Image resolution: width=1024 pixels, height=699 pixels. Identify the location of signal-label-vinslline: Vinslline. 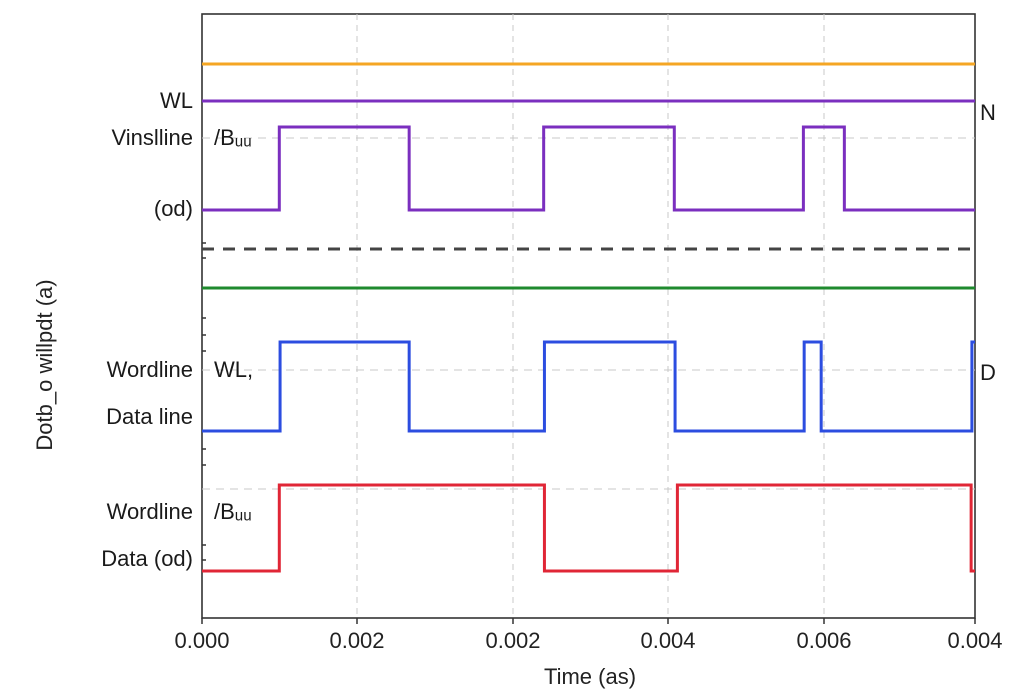
(152, 137).